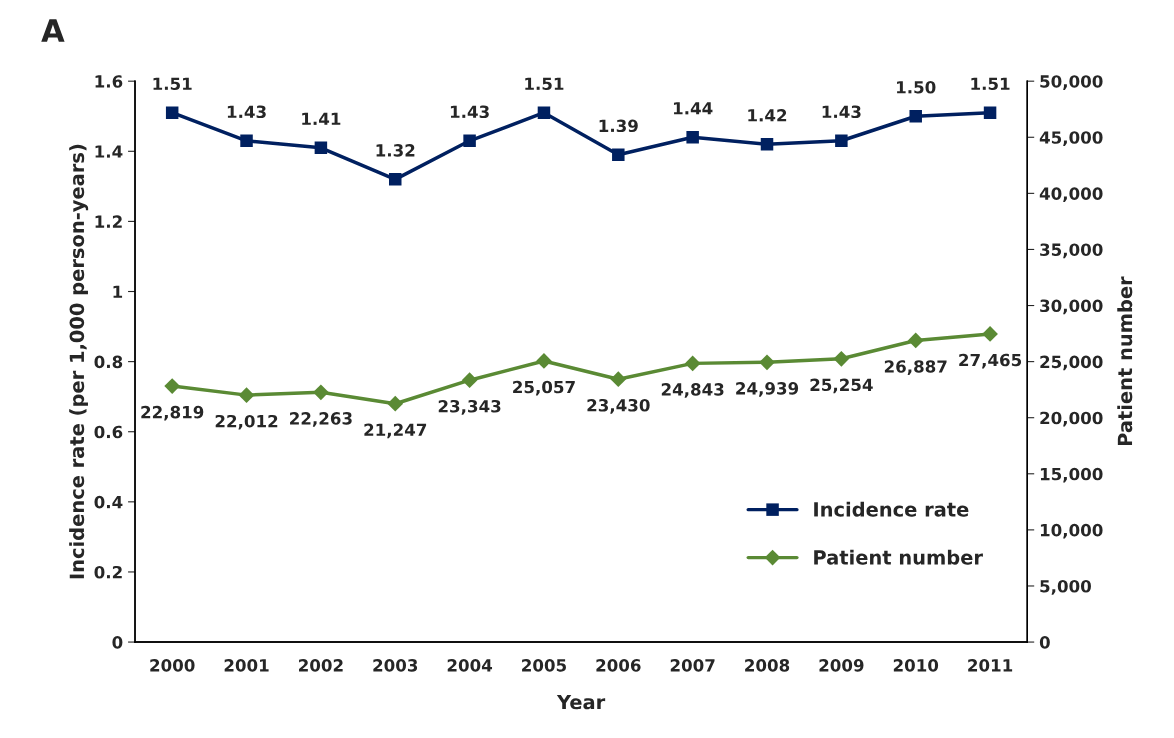 Image resolution: width=1174 pixels, height=738 pixels. What do you see at coordinates (118, 291) in the screenshot?
I see `y-tick-label: 1` at bounding box center [118, 291].